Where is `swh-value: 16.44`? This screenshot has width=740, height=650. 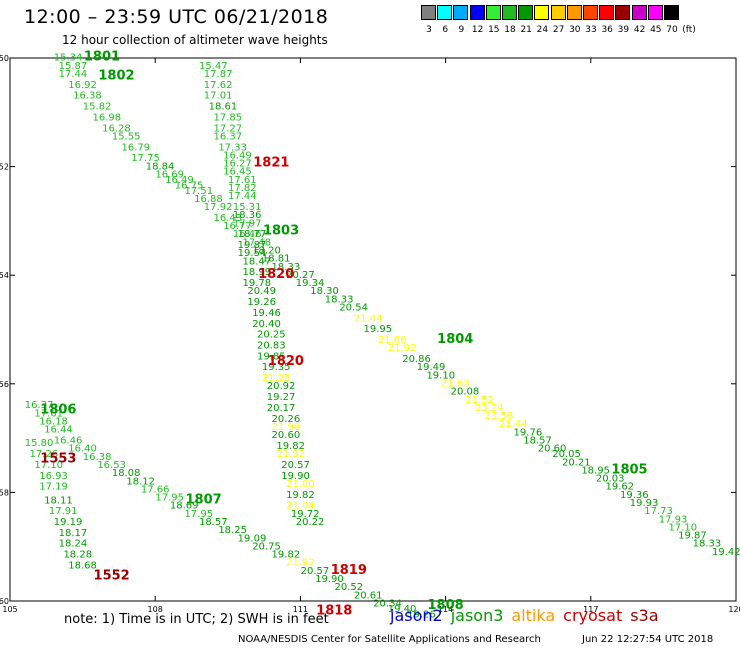
swh-value: 16.44 is located at coordinates (58, 430).